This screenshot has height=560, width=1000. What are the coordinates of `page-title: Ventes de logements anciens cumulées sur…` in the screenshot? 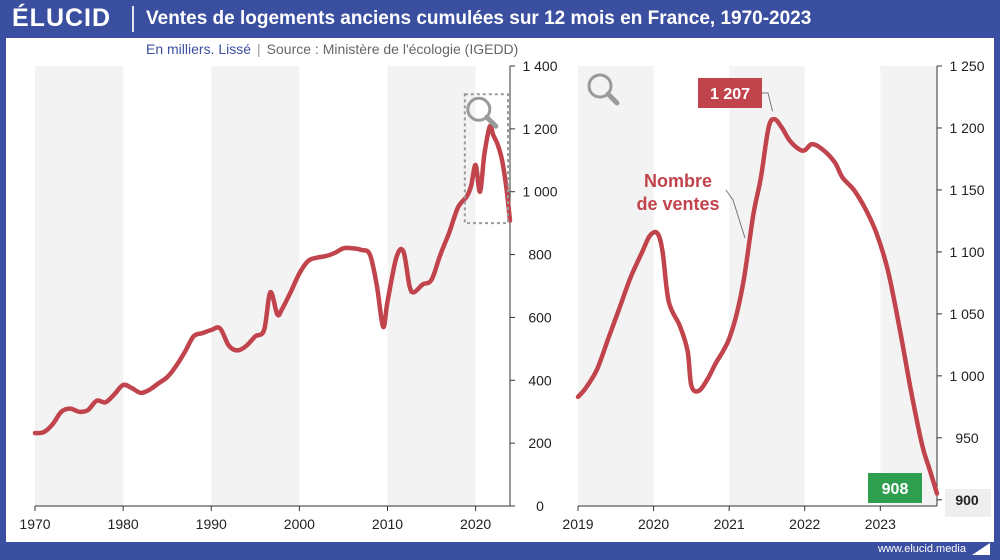 It's located at (479, 18).